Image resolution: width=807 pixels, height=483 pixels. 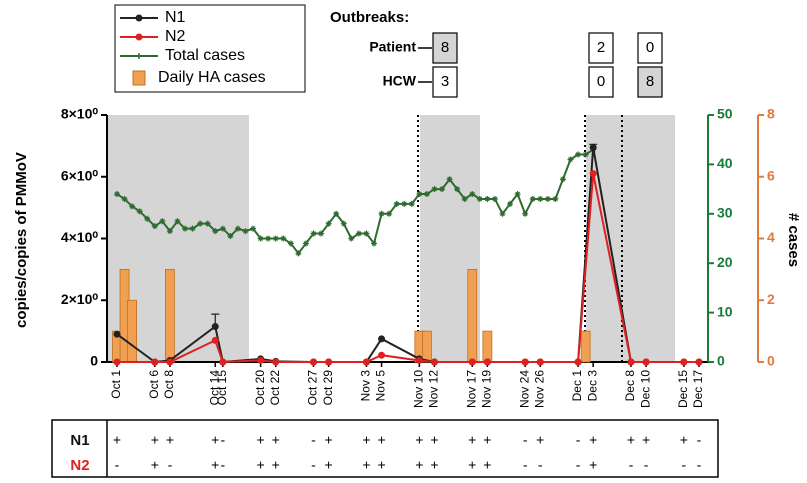 I want to click on outbreak-value: 0, so click(x=601, y=81).